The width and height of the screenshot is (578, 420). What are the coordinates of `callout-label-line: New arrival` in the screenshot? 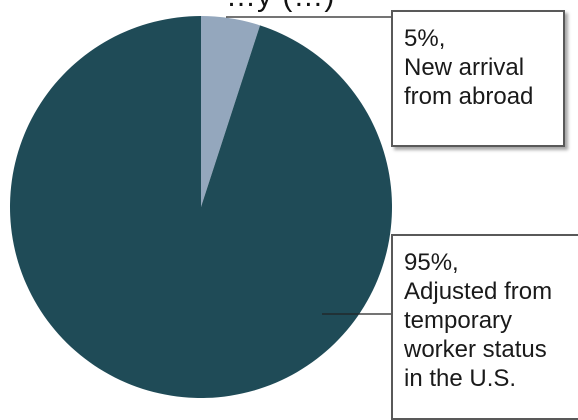 It's located at (464, 67).